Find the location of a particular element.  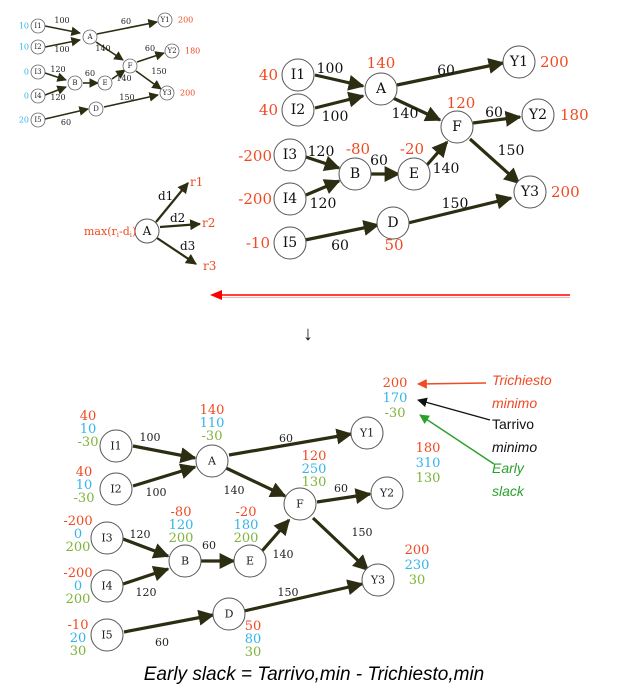

top-label-a: A is located at coordinates (381, 89).